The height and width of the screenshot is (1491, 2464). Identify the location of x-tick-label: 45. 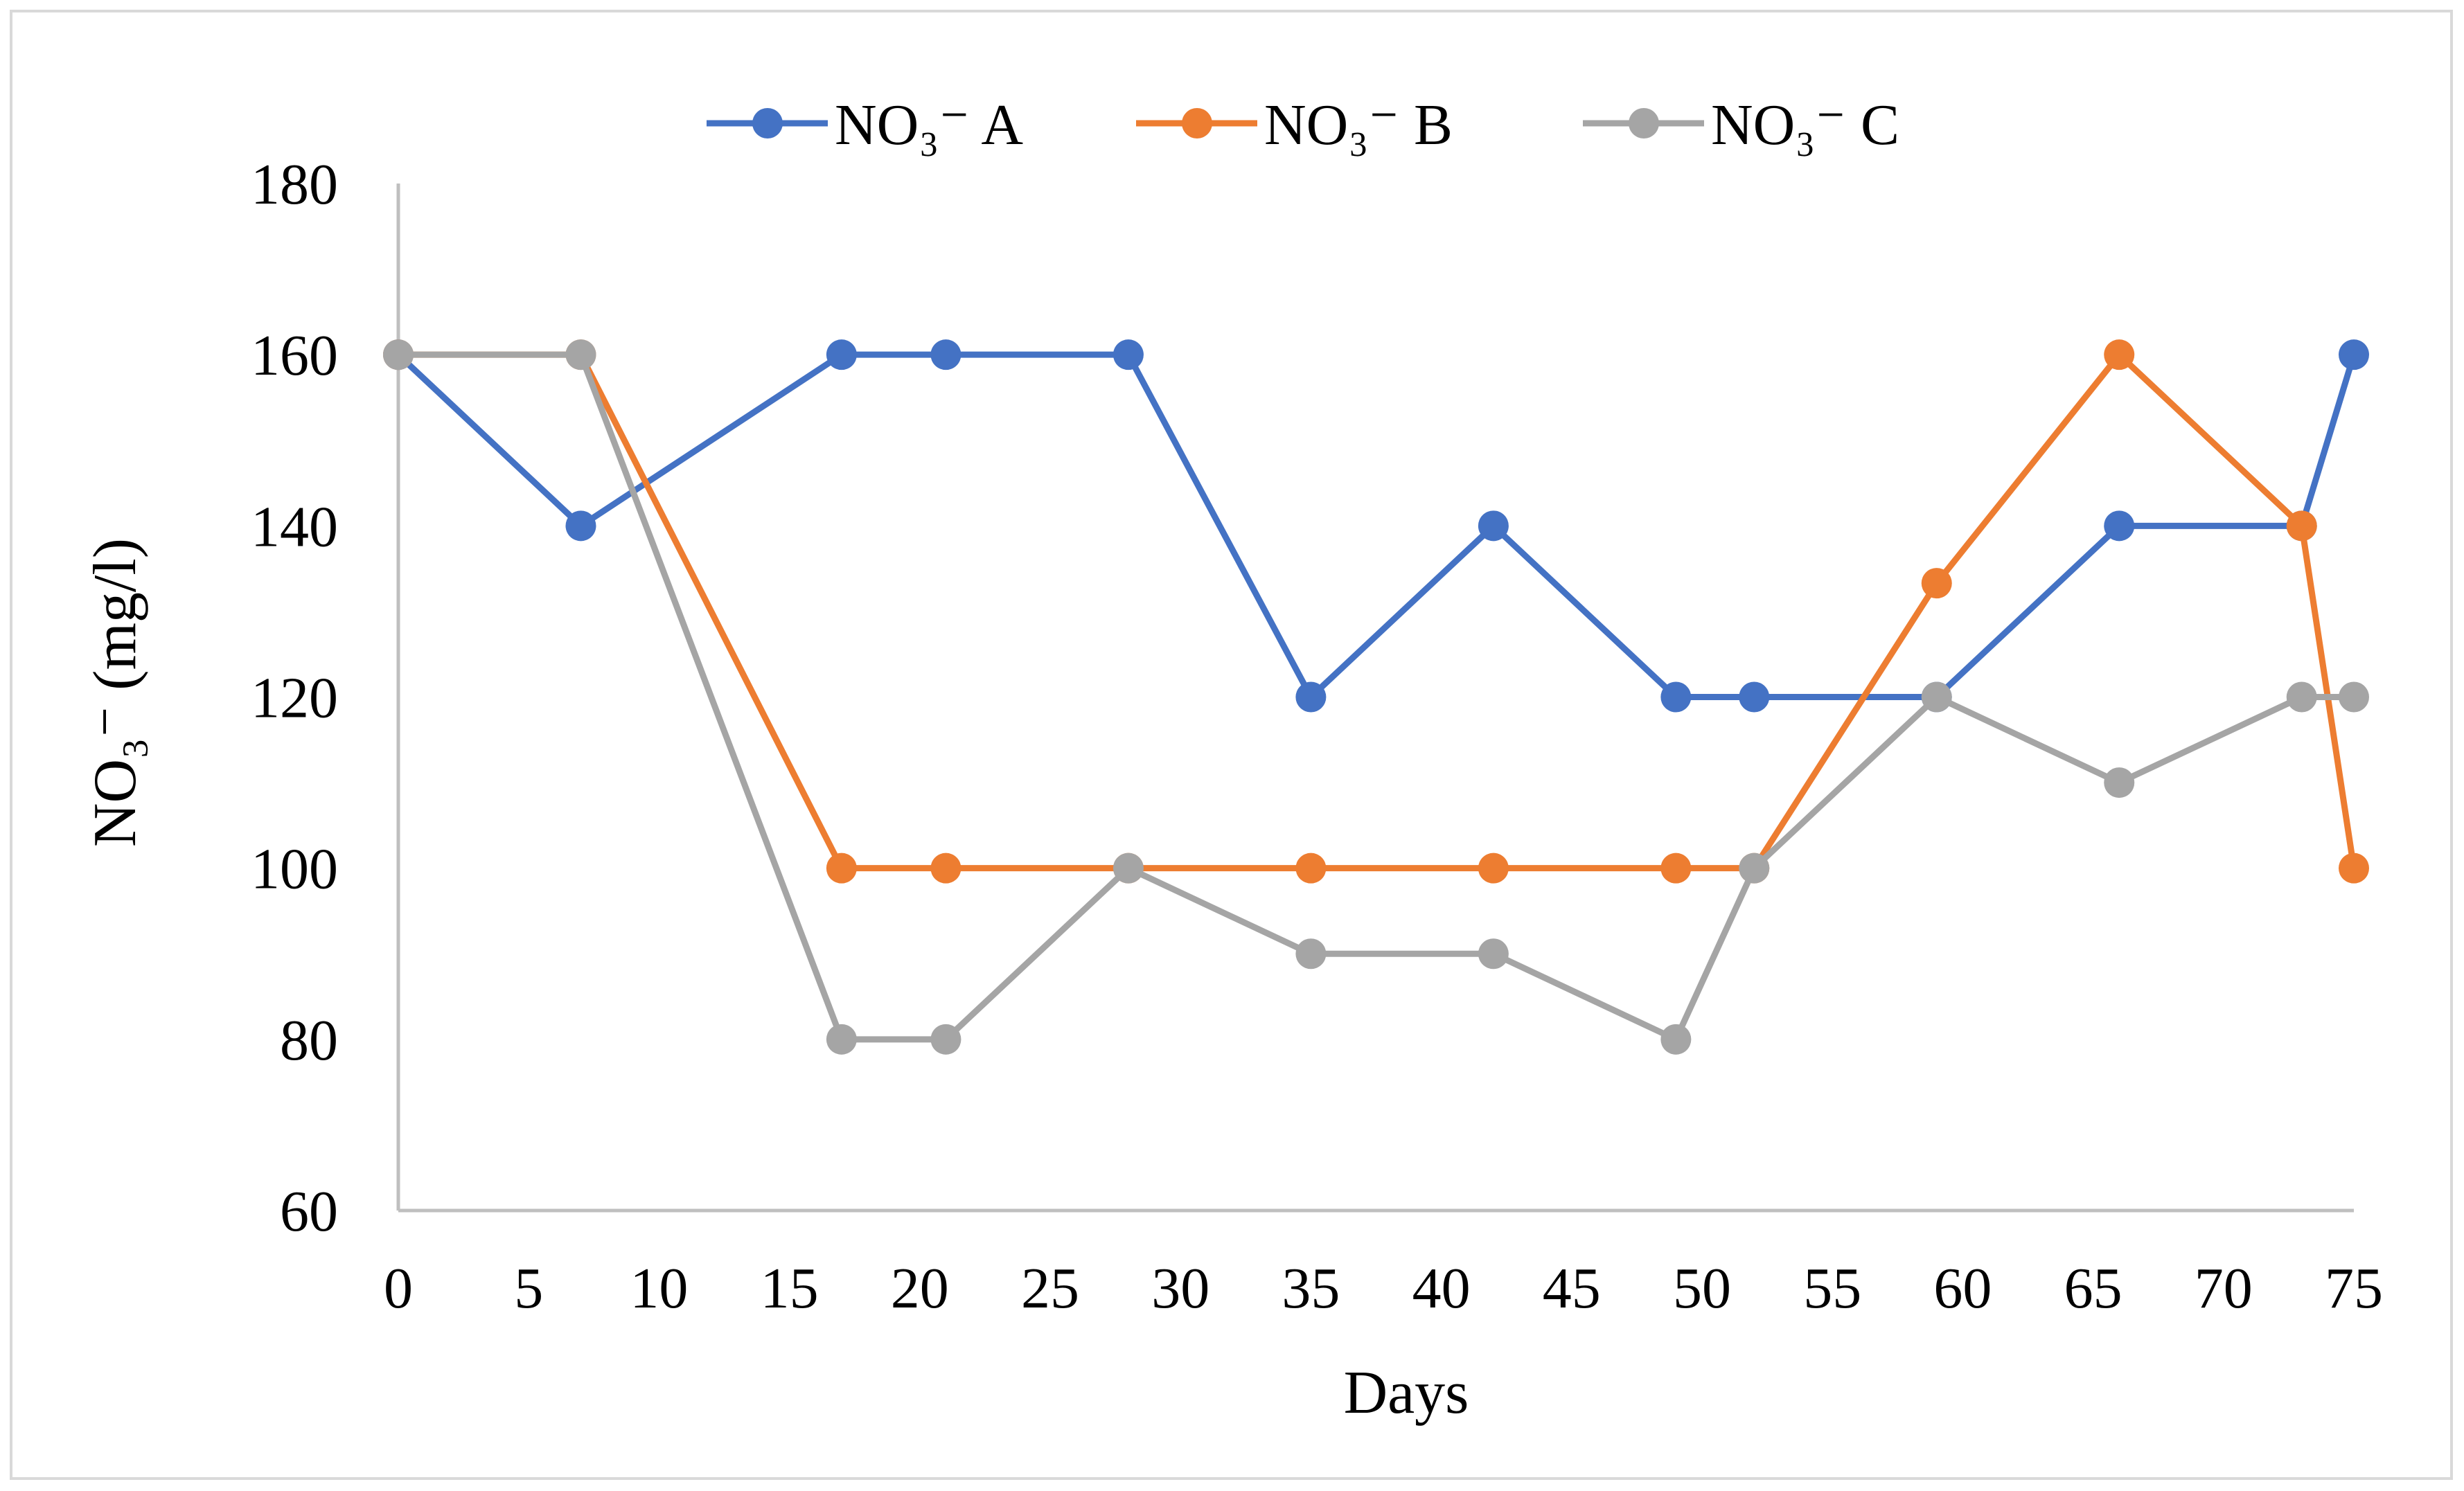
(1572, 1289).